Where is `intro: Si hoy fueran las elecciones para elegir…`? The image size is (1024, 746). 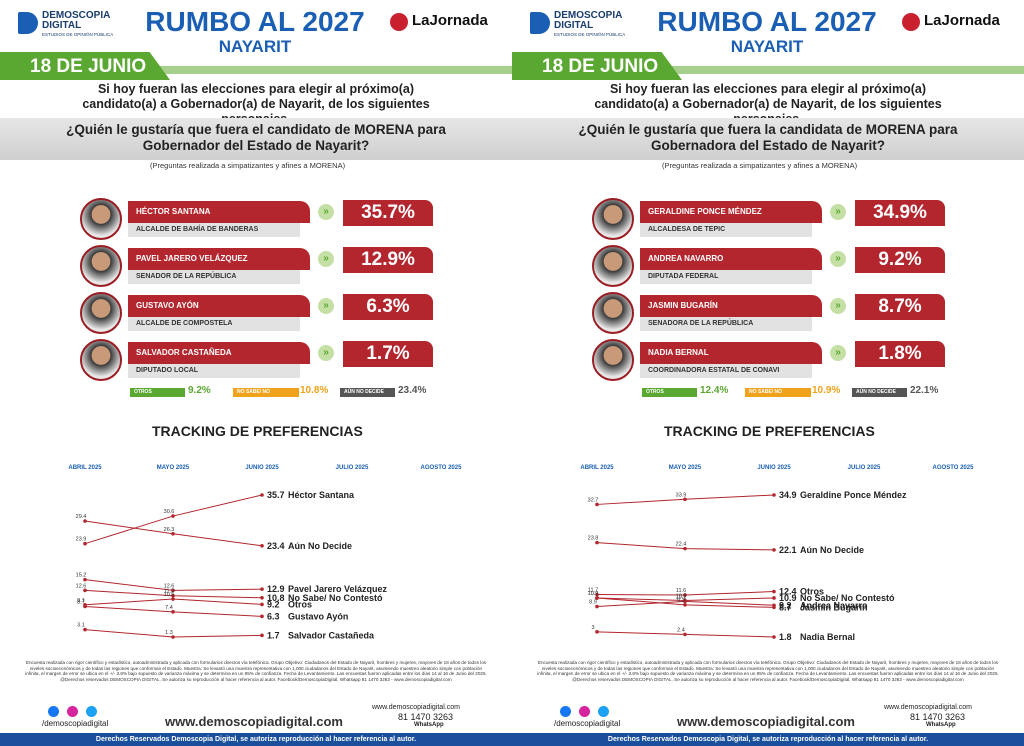 intro: Si hoy fueran las elecciones para elegir… is located at coordinates (256, 104).